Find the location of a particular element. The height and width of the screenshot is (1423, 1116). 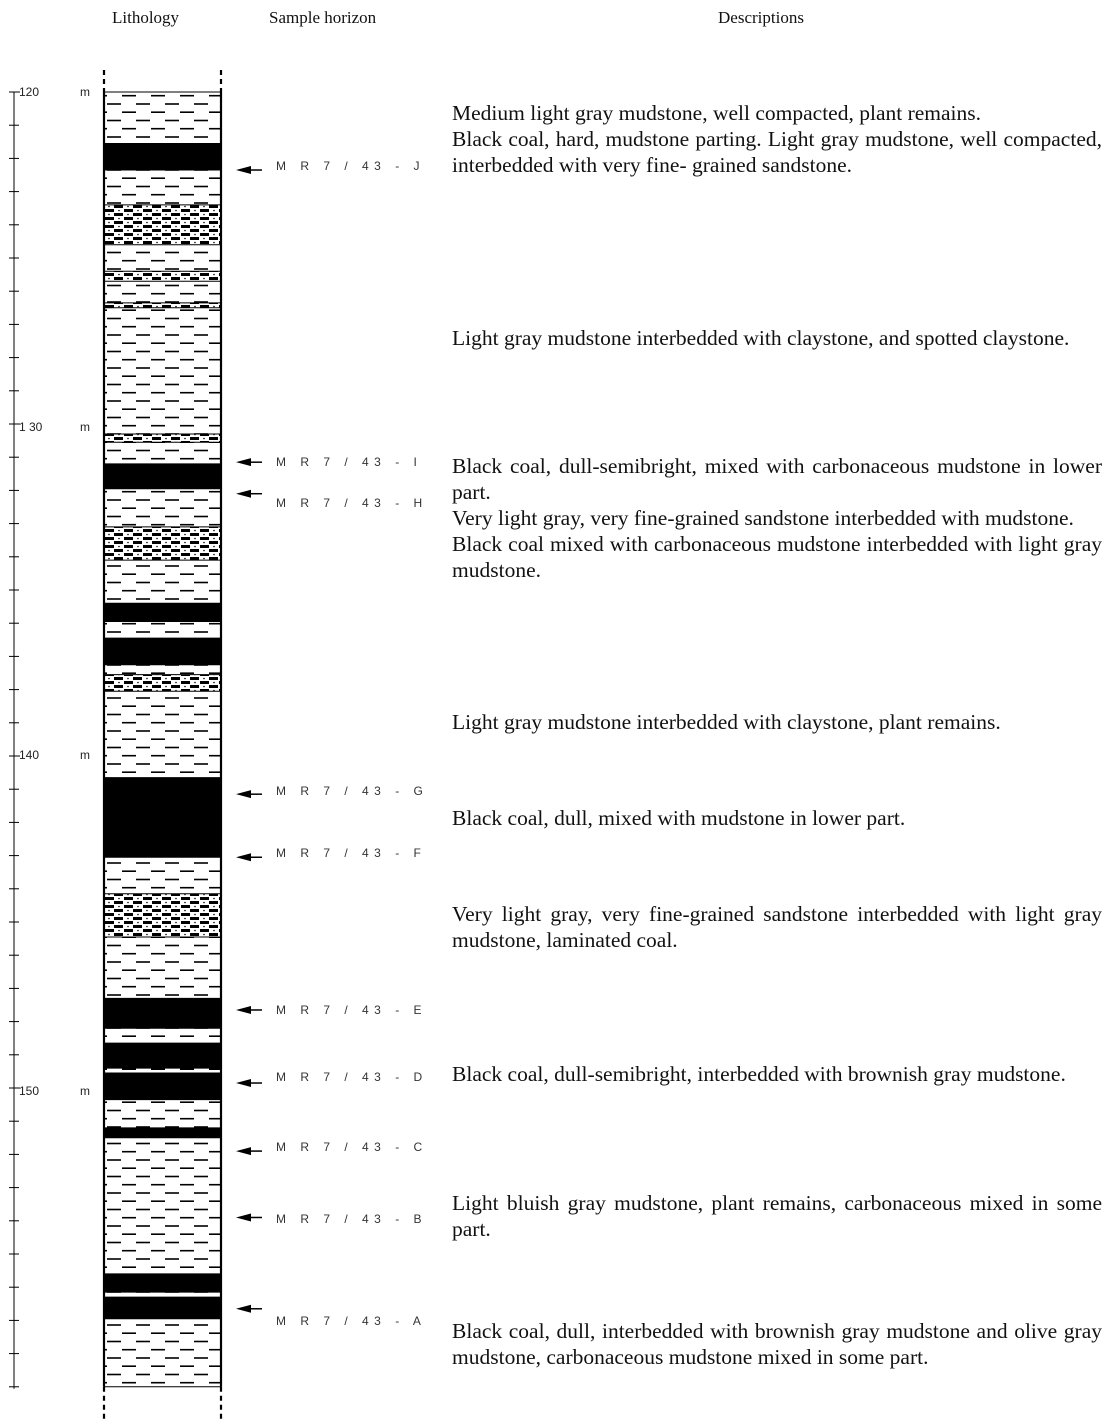

depth-label-140: 140 is located at coordinates (29, 755).